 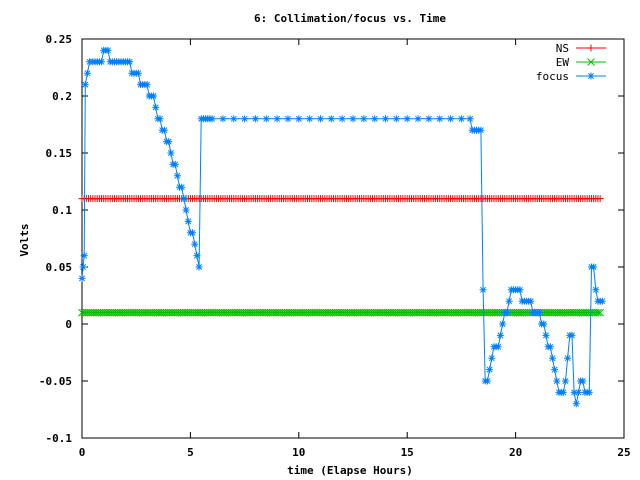 I want to click on y-tick-label: 0.15, so click(x=59, y=153).